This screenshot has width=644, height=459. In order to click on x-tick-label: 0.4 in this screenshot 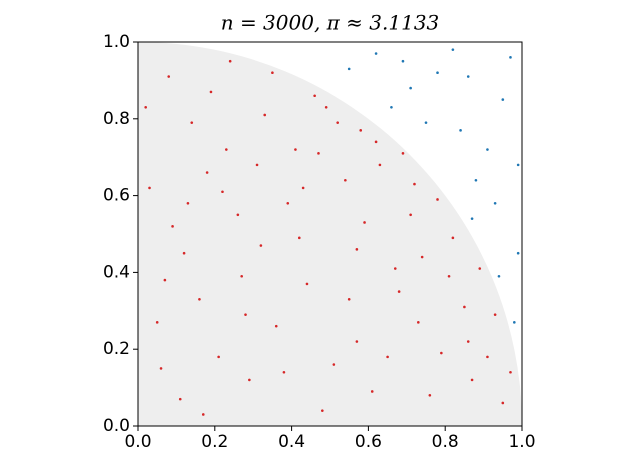, I will do `click(291, 442)`.